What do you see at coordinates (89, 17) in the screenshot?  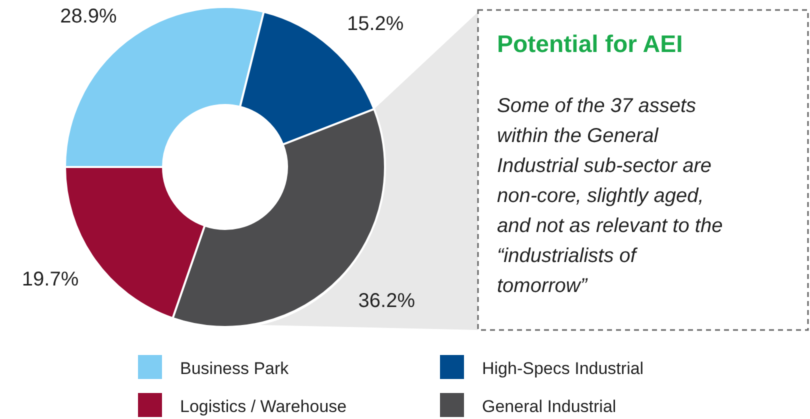 I see `data-label: 28.9%` at bounding box center [89, 17].